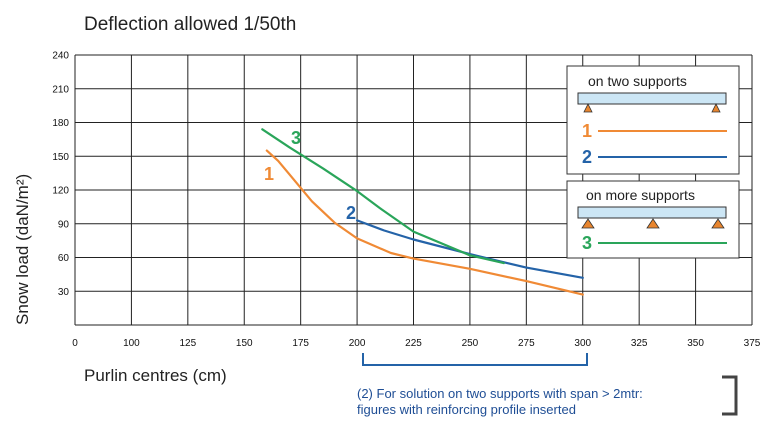 Image resolution: width=760 pixels, height=421 pixels. I want to click on legend-more-supports-title: on more supports, so click(640, 195).